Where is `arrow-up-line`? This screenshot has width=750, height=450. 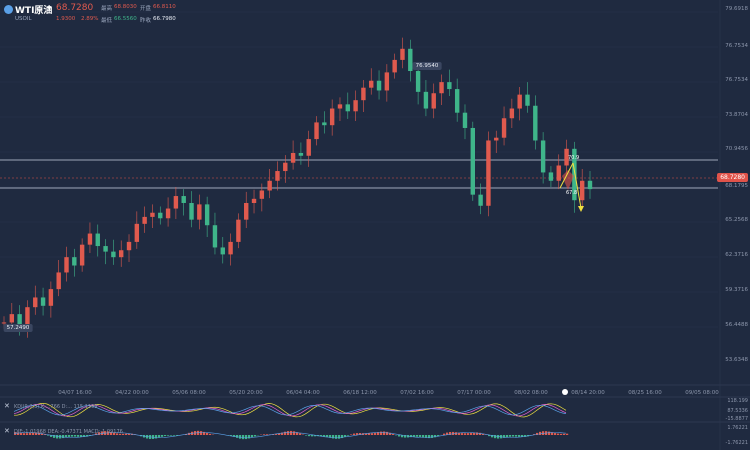 arrow-up-line is located at coordinates (566, 175).